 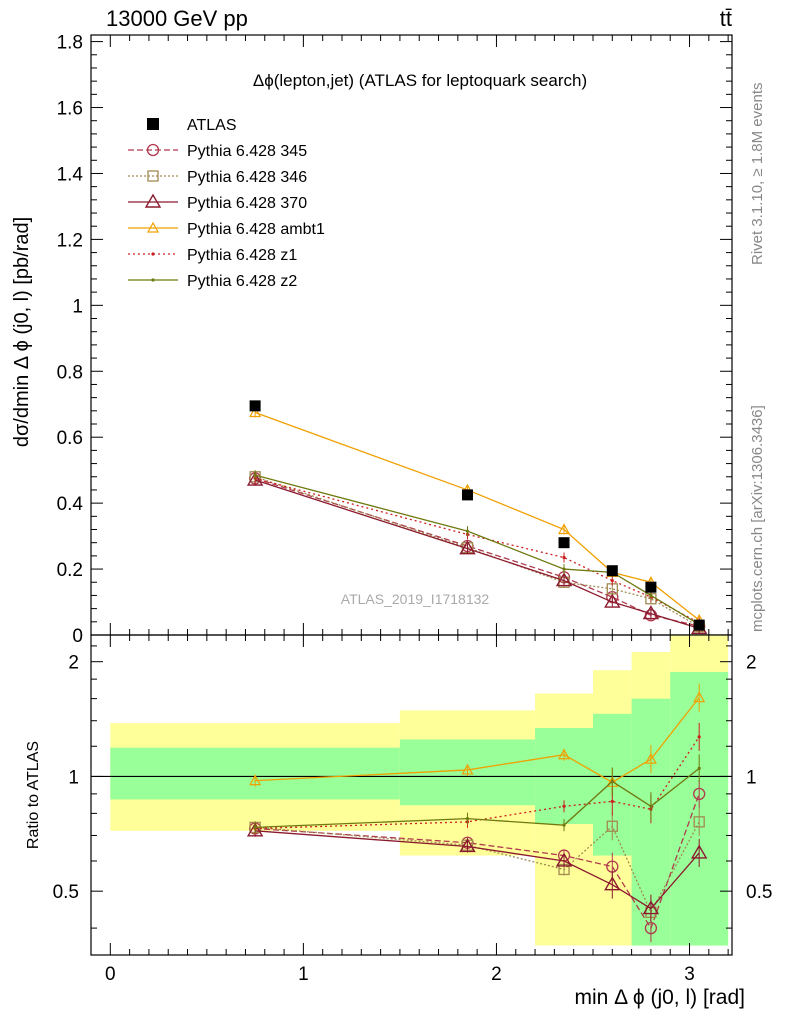 What do you see at coordinates (751, 663) in the screenshot?
I see `ratio-y-tick-label-right: 2` at bounding box center [751, 663].